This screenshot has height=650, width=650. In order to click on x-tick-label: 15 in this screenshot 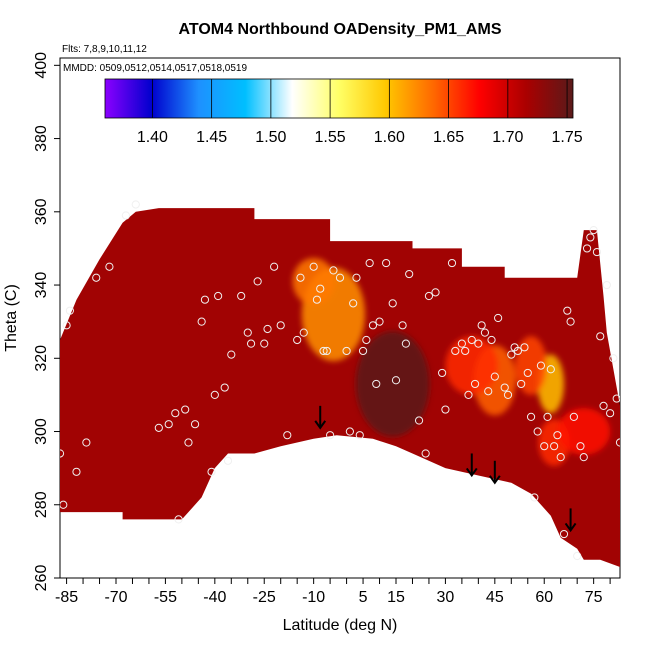, I will do `click(396, 597)`.